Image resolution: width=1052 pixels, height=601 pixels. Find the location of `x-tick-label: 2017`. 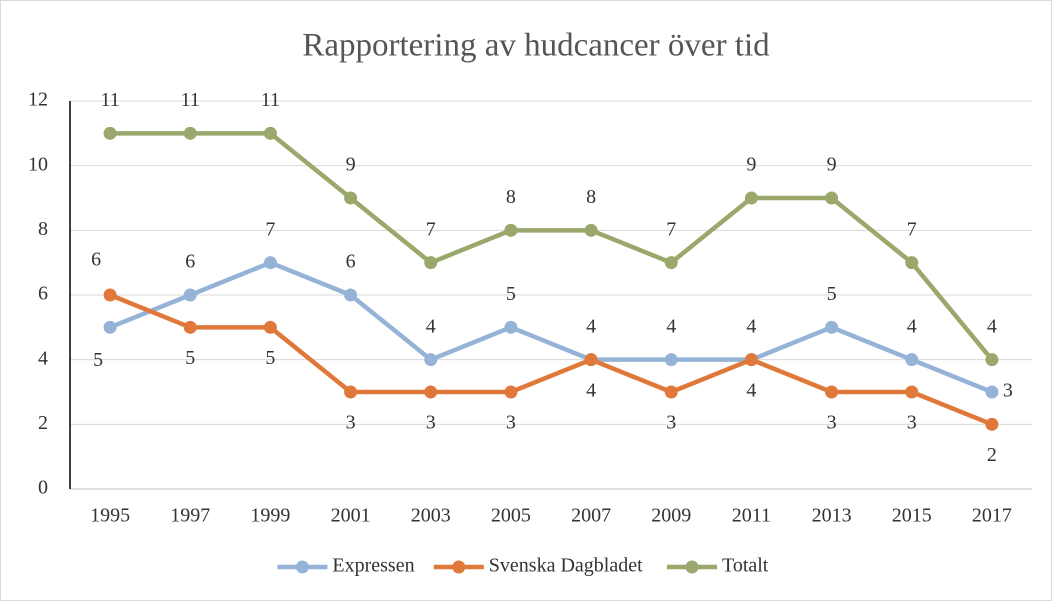

x-tick-label: 2017 is located at coordinates (992, 516).